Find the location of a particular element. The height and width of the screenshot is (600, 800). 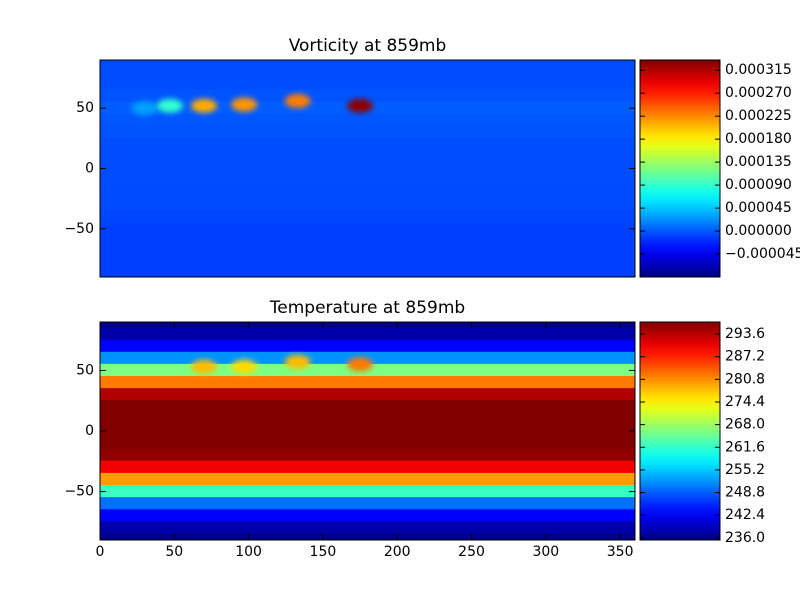

cbar-tick-label: 0.000090 is located at coordinates (758, 185).